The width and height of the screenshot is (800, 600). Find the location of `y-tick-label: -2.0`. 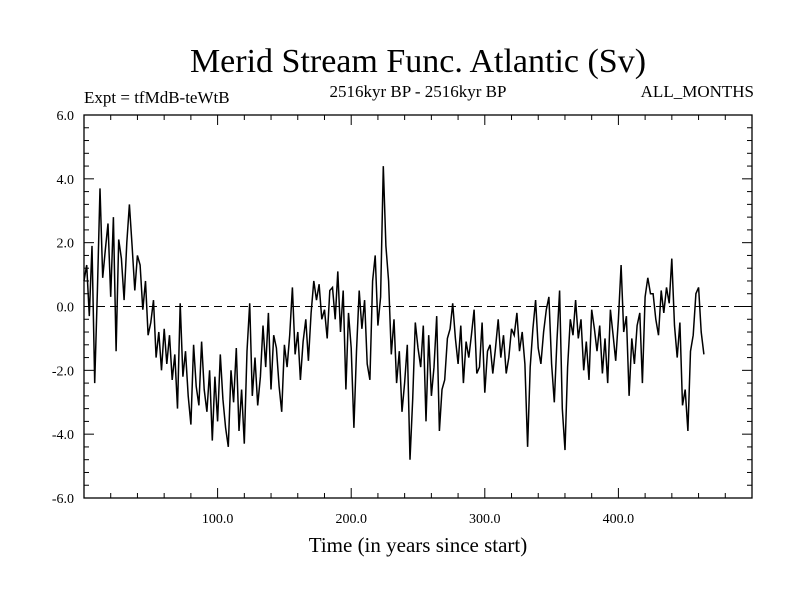

y-tick-label: -2.0 is located at coordinates (63, 371).